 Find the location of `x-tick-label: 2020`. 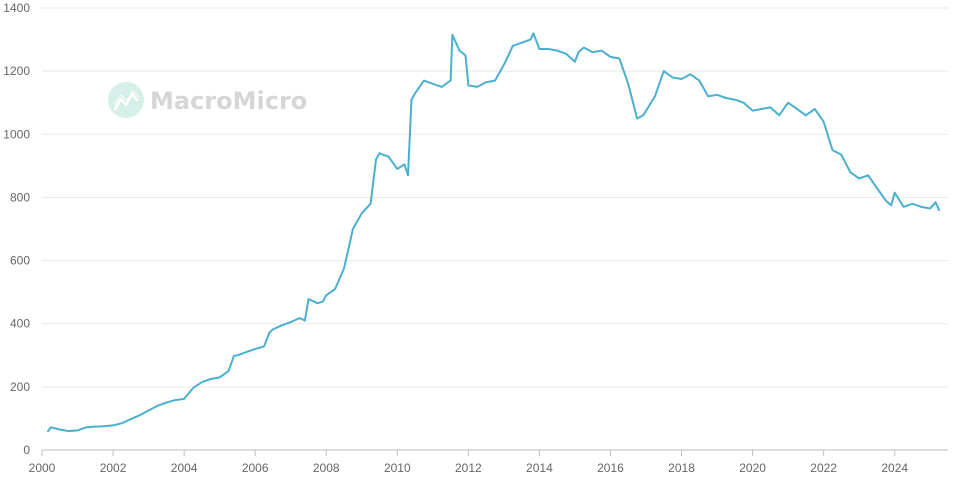

x-tick-label: 2020 is located at coordinates (752, 468).